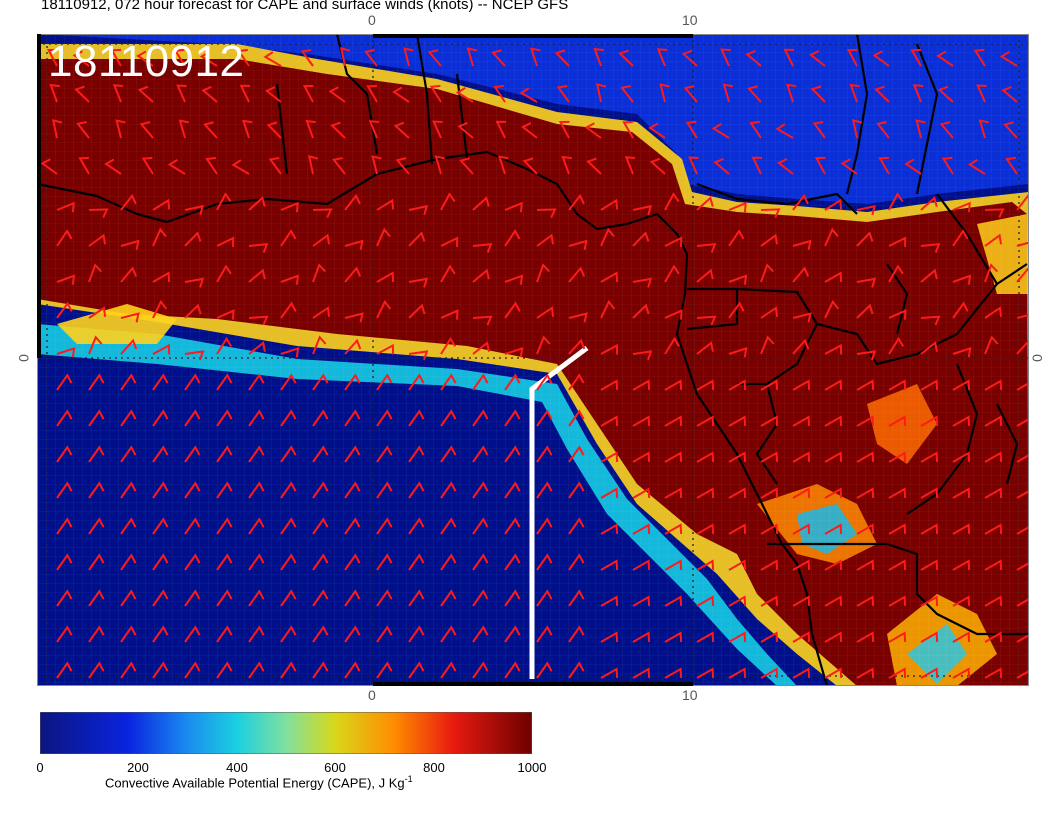  What do you see at coordinates (40, 767) in the screenshot?
I see `colorbar-tick-0: 0` at bounding box center [40, 767].